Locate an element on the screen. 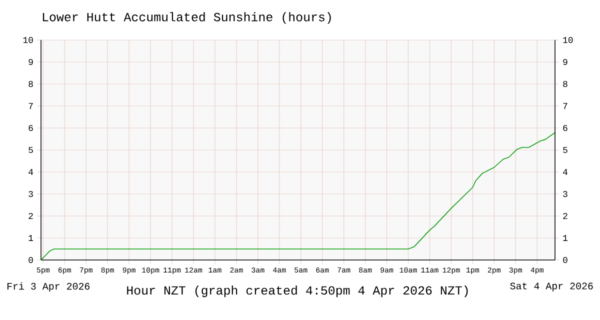 The width and height of the screenshot is (600, 320). y-tick-label: 7 is located at coordinates (30, 106).